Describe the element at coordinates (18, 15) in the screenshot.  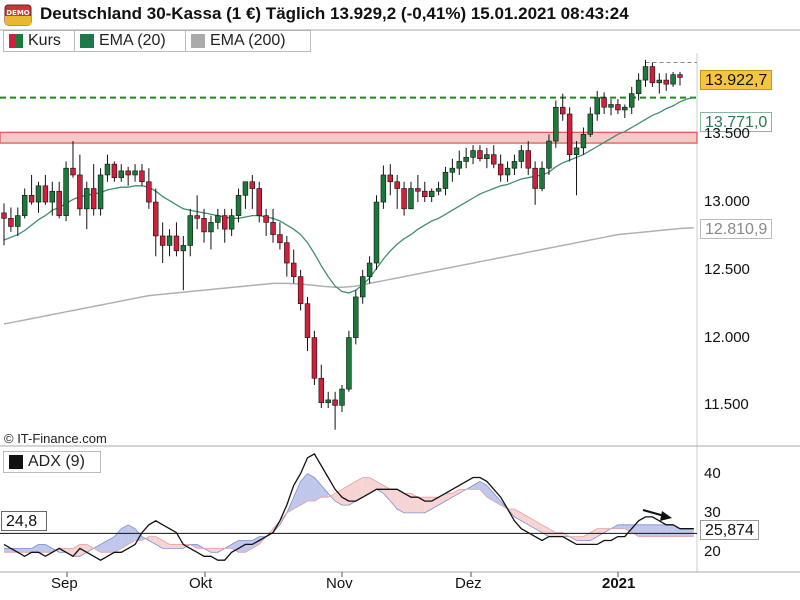
I see `demo-badge-icon: DEMO` at that location.